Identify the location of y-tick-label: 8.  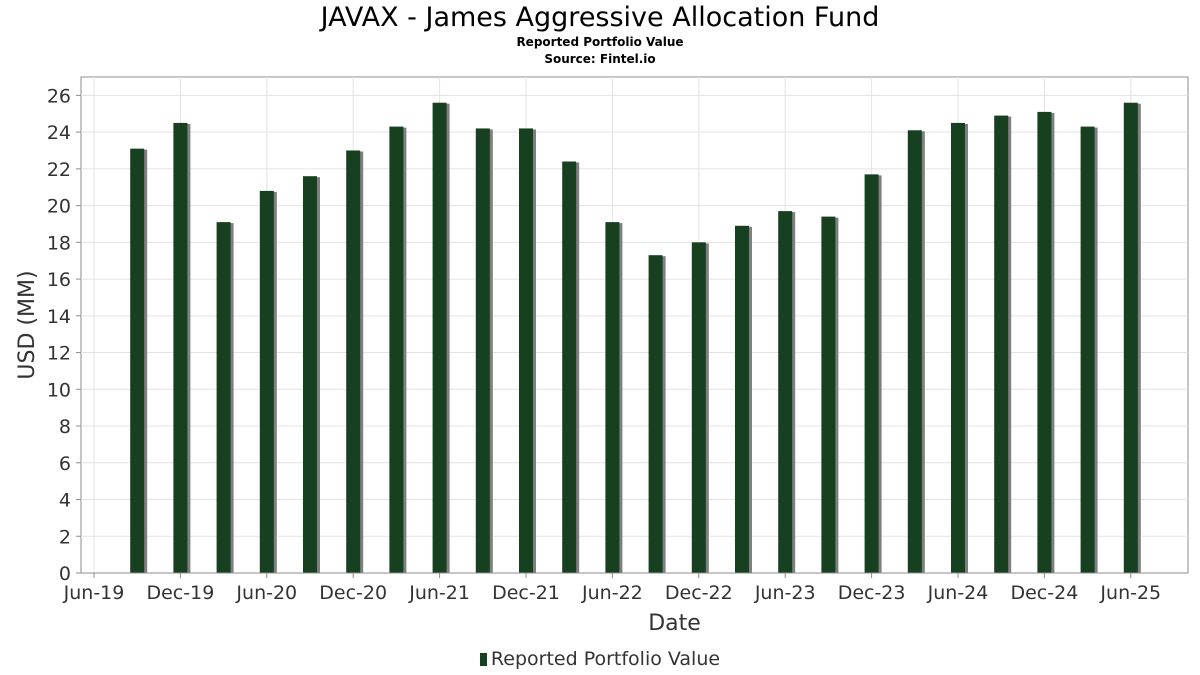
(65, 427).